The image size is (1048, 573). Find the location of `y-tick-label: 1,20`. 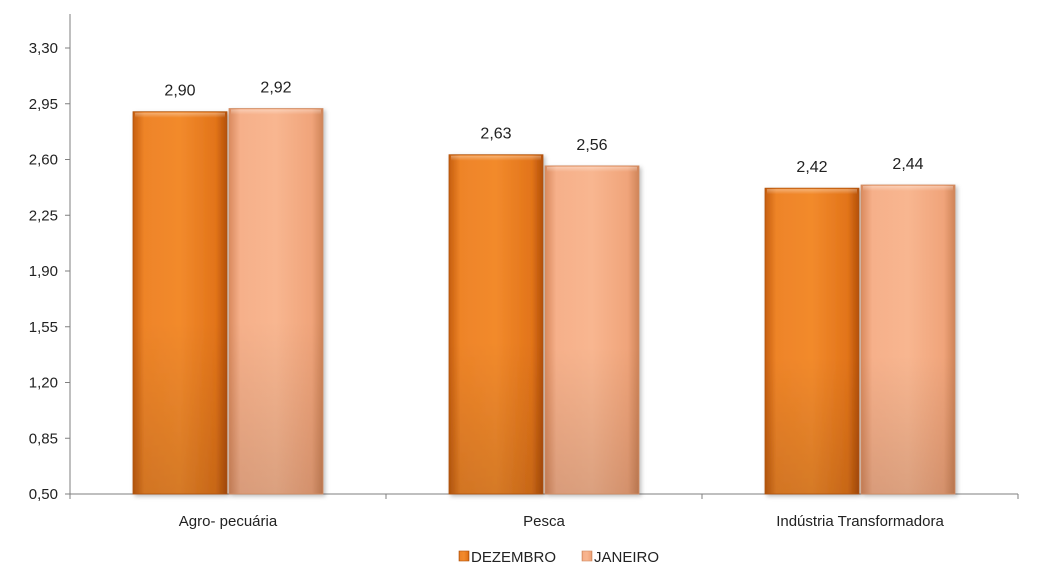

y-tick-label: 1,20 is located at coordinates (43, 383).